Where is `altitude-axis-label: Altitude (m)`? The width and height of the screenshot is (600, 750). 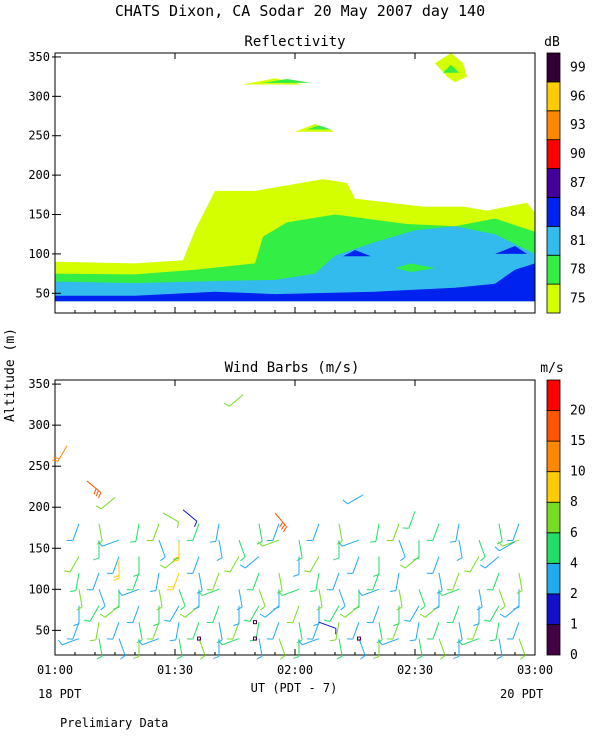
altitude-axis-label: Altitude (m) is located at coordinates (10, 375).